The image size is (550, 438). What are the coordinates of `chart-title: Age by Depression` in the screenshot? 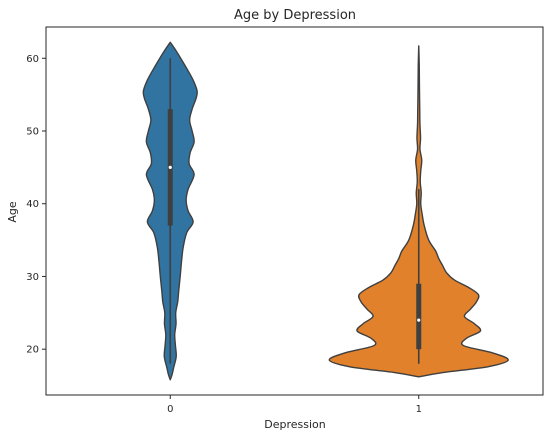 It's located at (295, 15).